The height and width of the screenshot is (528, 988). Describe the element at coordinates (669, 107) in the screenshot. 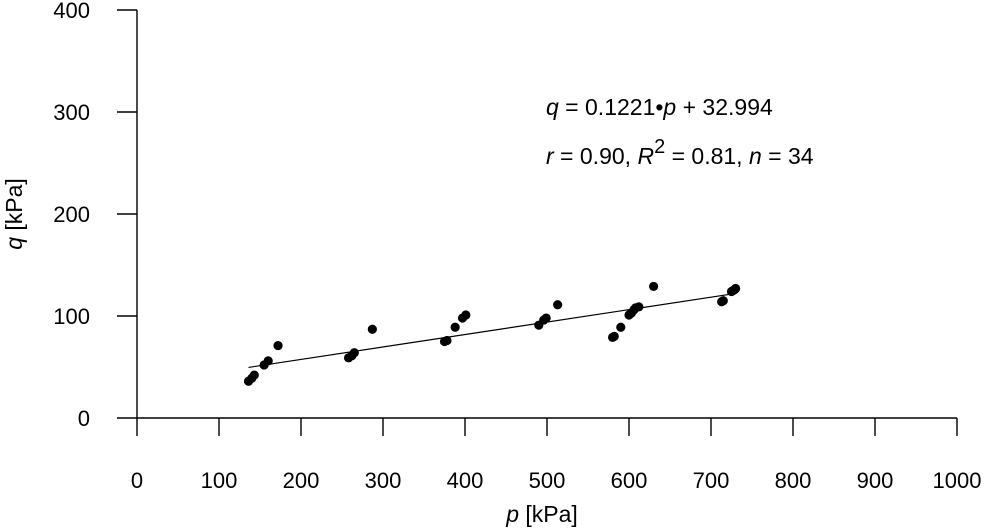

I see `equation-p-symbol: p` at that location.